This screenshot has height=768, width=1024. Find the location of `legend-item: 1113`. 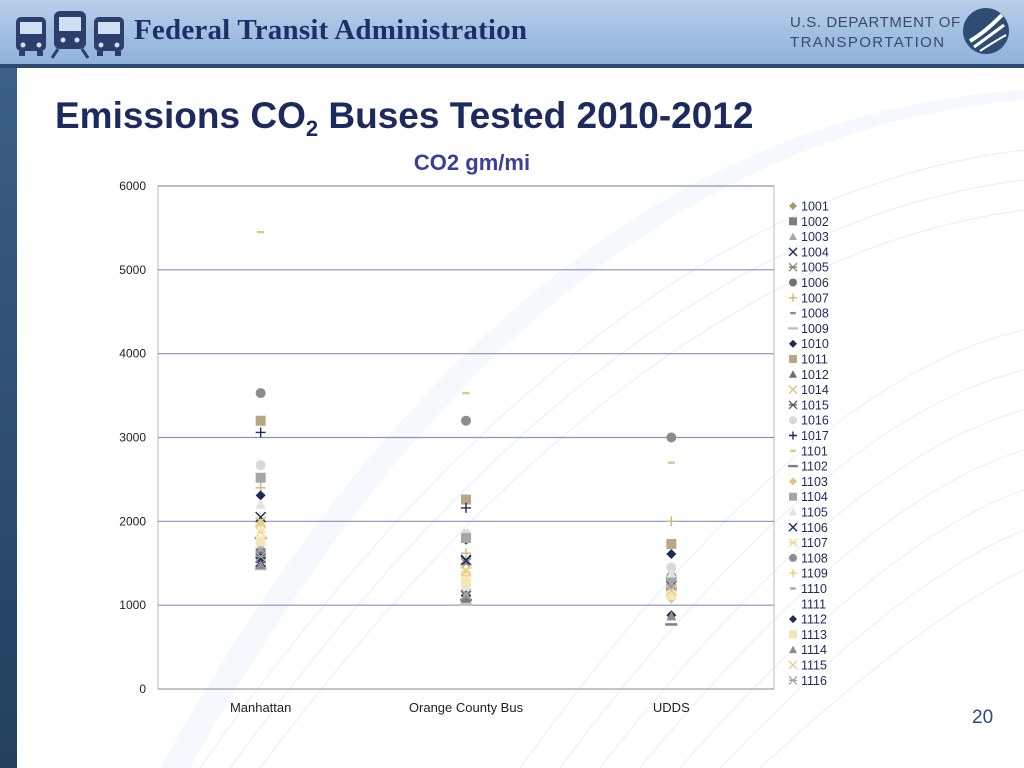

legend-item: 1113 is located at coordinates (808, 635).